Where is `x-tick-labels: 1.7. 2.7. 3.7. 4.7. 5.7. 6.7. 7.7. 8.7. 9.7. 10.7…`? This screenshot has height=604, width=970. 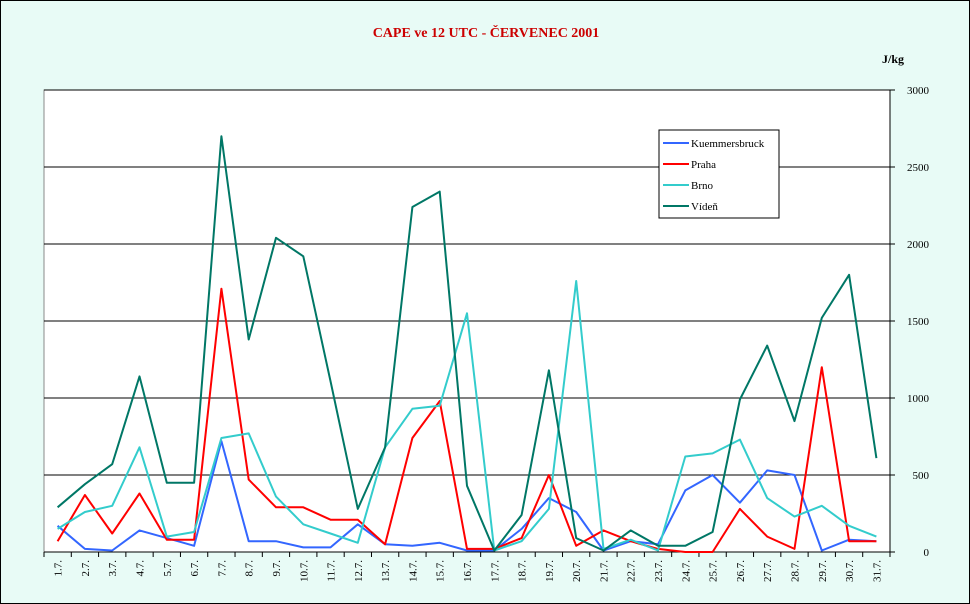 x-tick-labels: 1.7. 2.7. 3.7. 4.7. 5.7. 6.7. 7.7. 8.7. 9.7. 10.7… is located at coordinates (468, 571).